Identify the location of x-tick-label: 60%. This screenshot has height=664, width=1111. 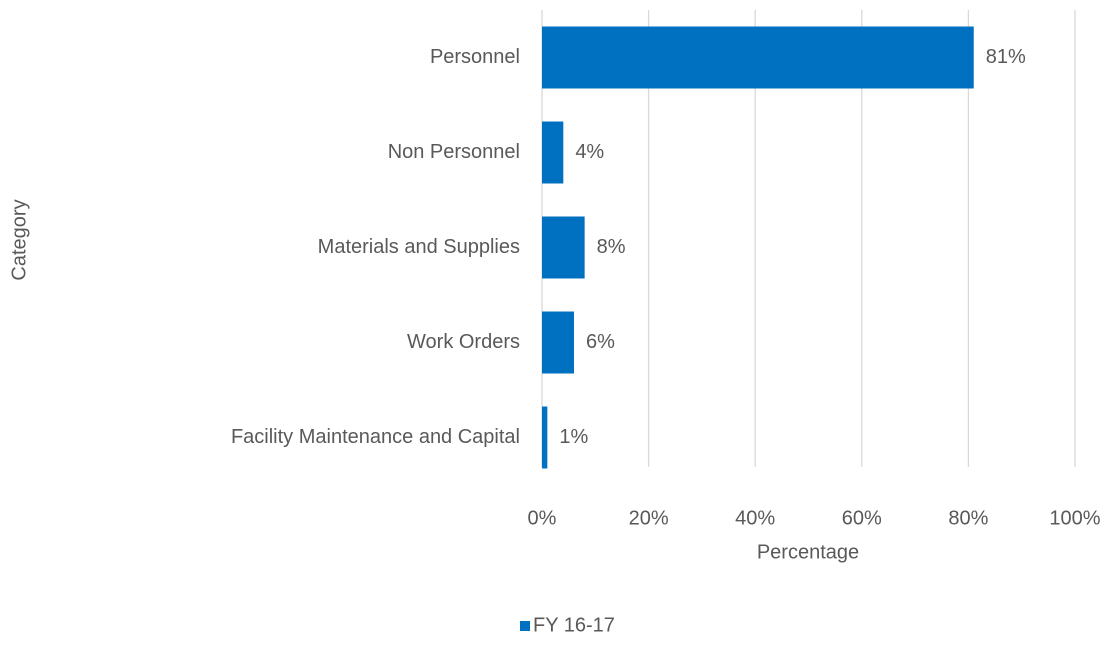
(862, 518).